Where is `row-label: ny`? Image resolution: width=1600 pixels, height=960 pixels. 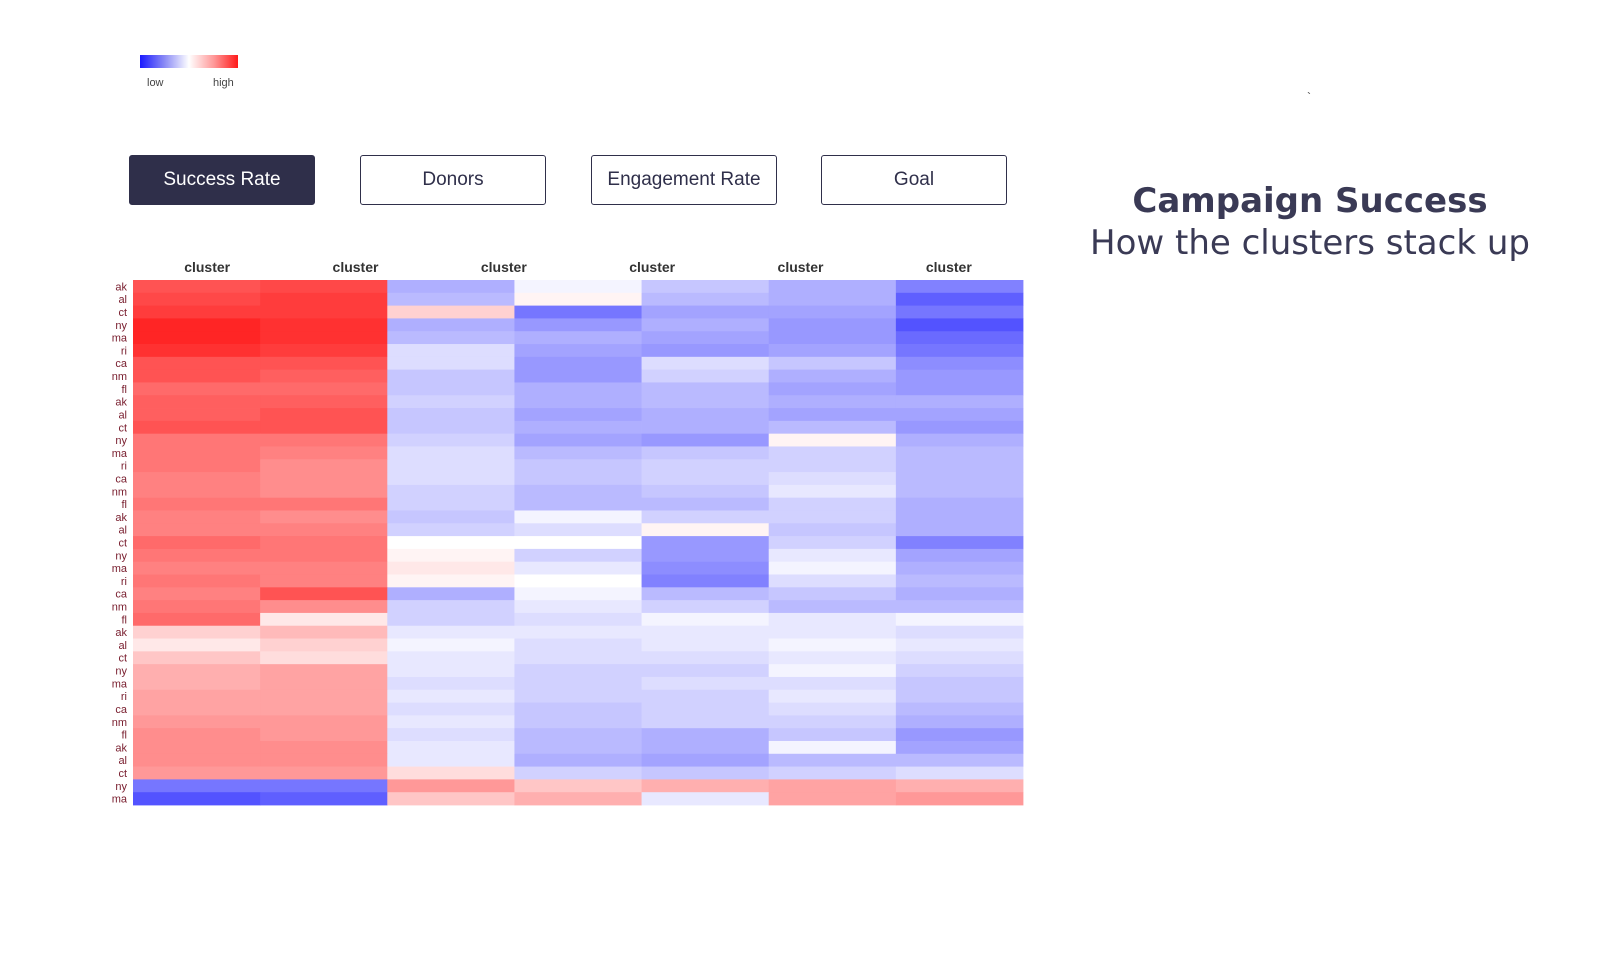 row-label: ny is located at coordinates (121, 441).